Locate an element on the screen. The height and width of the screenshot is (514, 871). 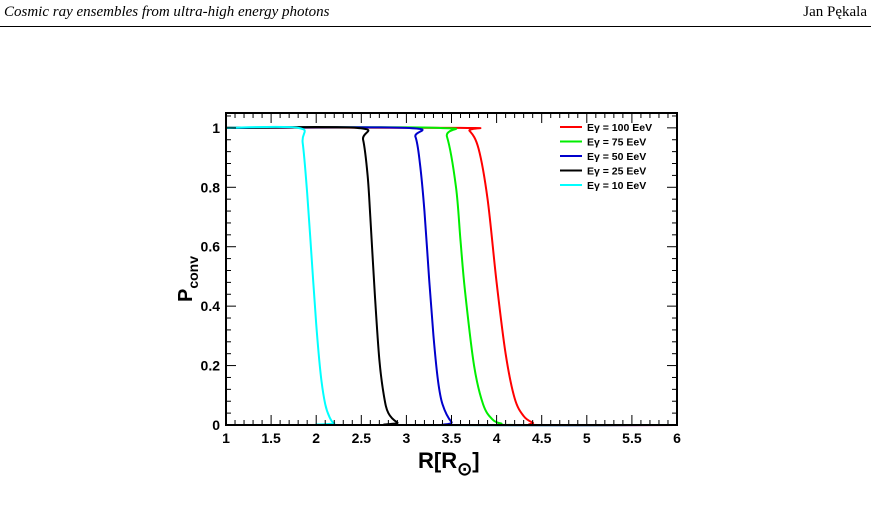
legend-label-1: Eγ = 75 EeV is located at coordinates (616, 143).